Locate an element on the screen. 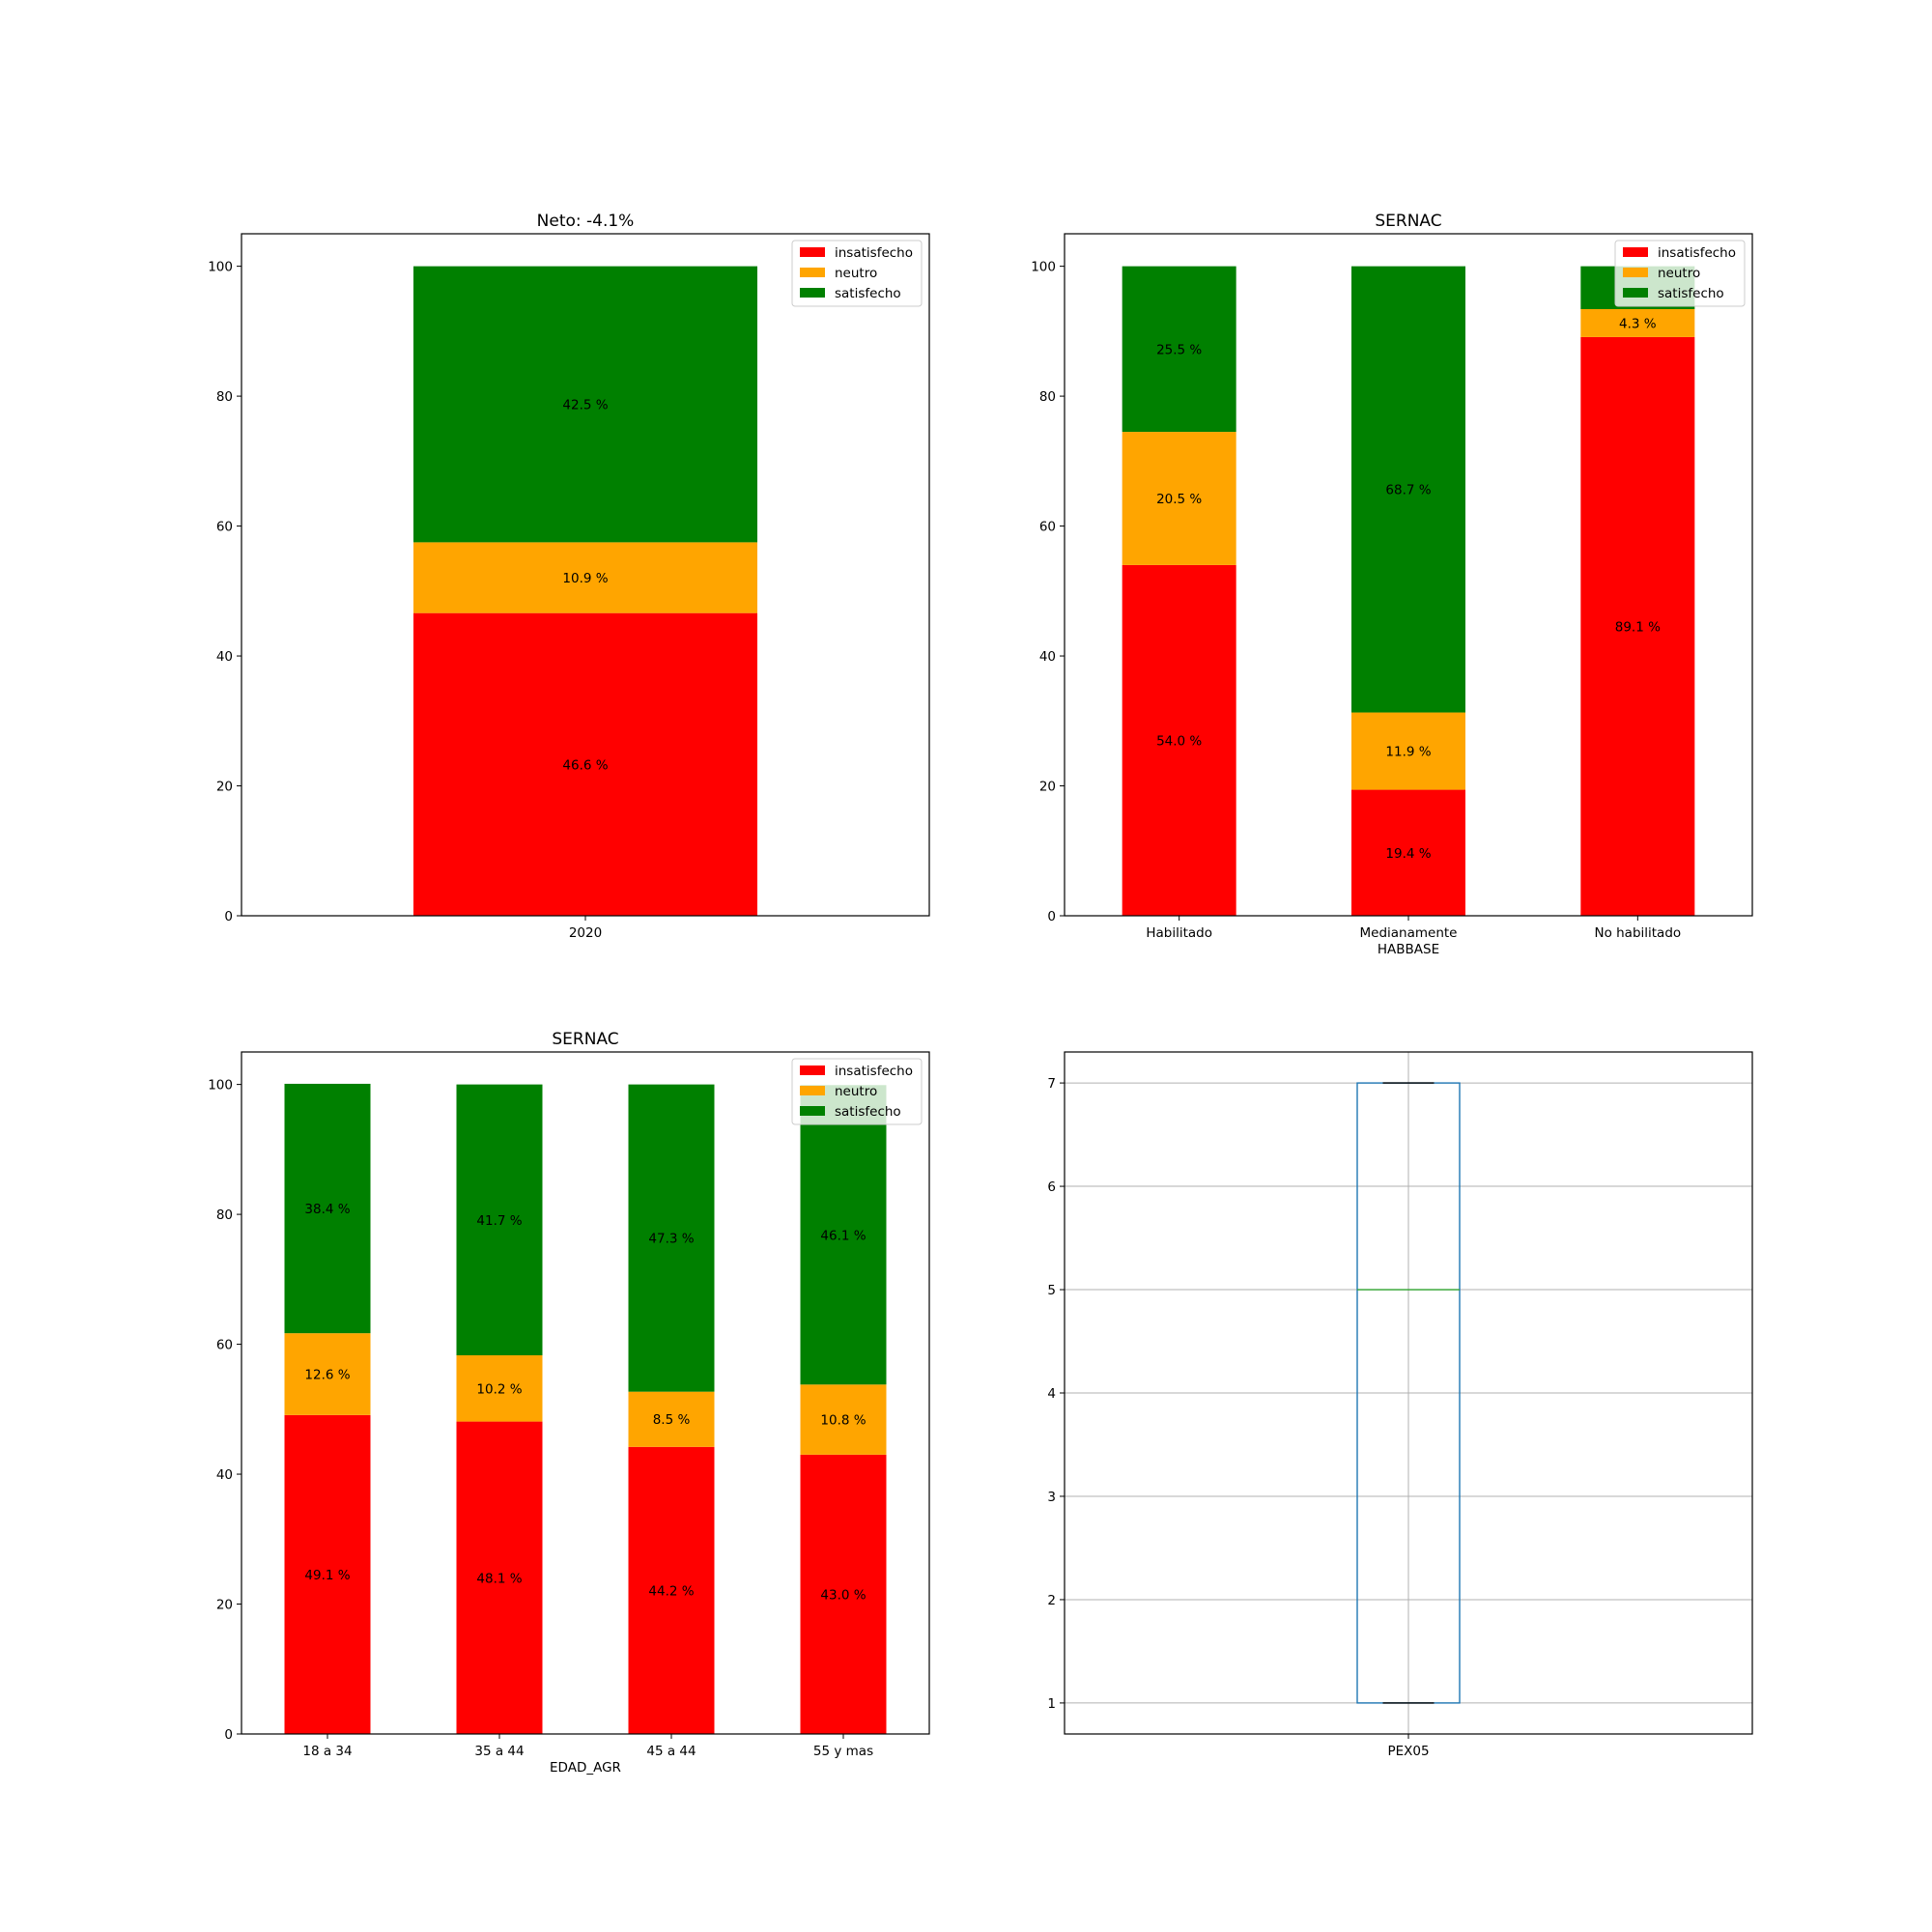 This screenshot has height=1932, width=1932. chart-pex05-boxplot: 1 2 3 4 5 6 7 PEX05 is located at coordinates (1400, 1405).